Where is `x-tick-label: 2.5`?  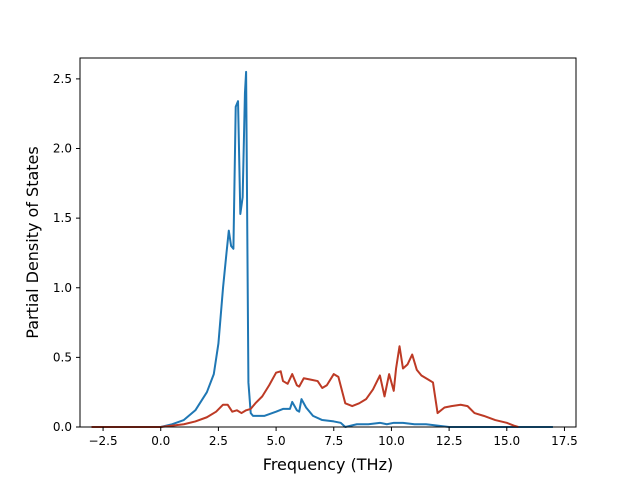 x-tick-label: 2.5 is located at coordinates (218, 441).